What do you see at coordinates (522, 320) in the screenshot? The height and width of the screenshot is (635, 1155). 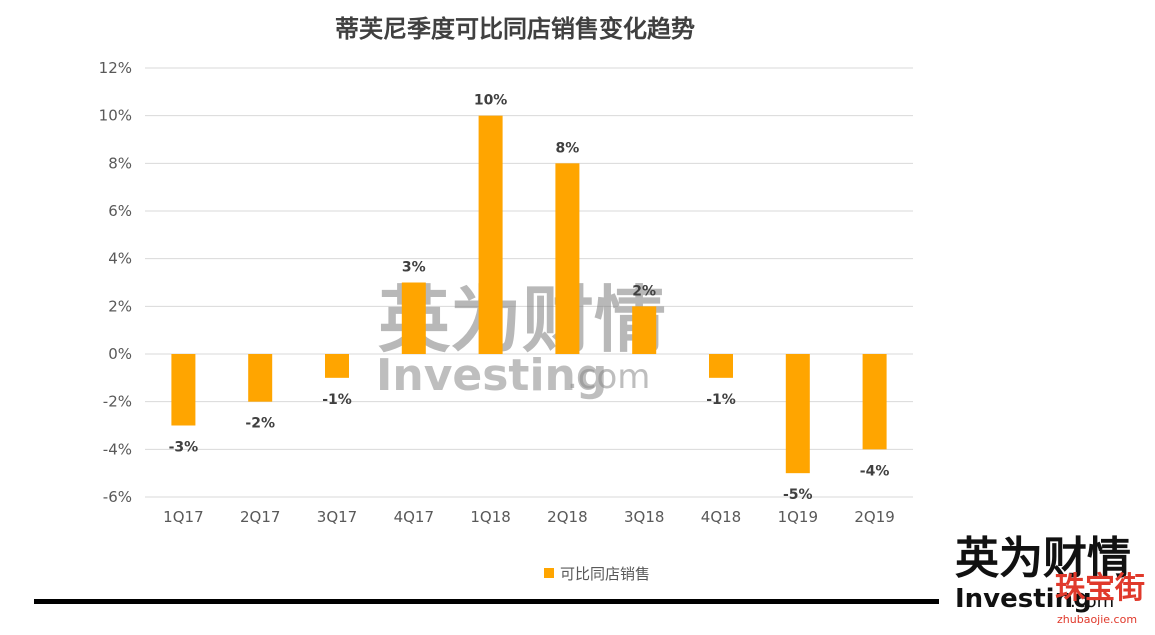 I see `watermark-cn-text: 英为财情` at bounding box center [522, 320].